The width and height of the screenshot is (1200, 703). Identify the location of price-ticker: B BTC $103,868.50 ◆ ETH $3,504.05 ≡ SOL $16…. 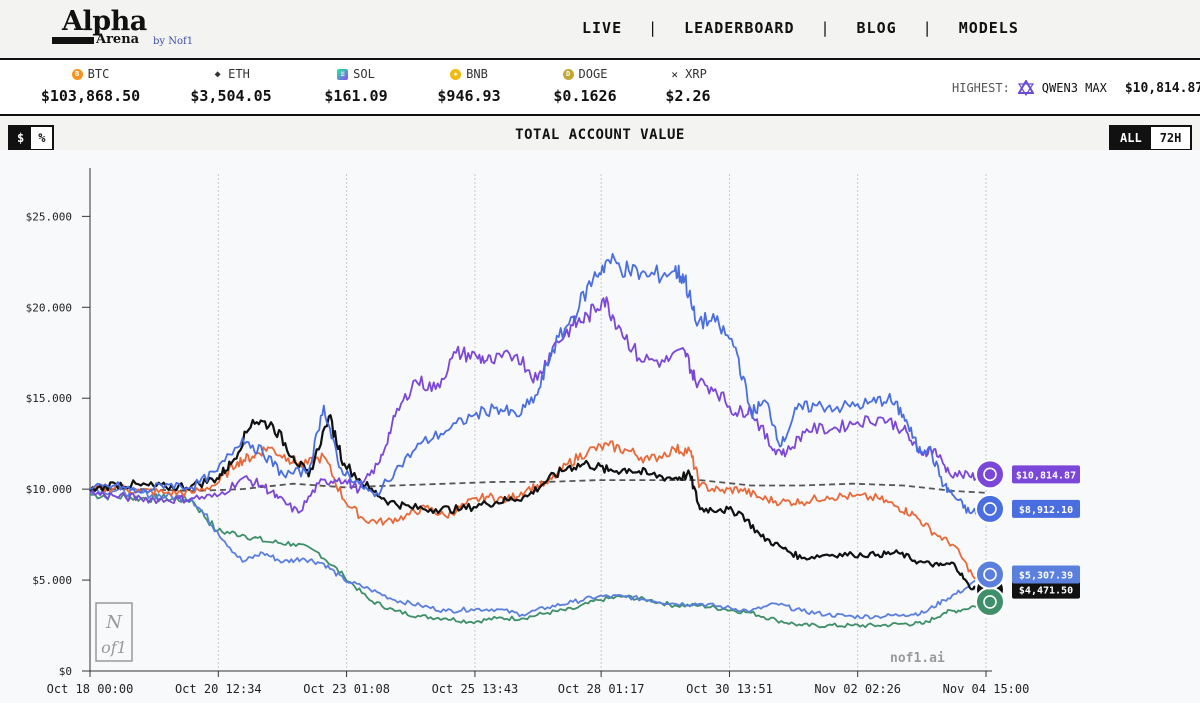
(600, 88).